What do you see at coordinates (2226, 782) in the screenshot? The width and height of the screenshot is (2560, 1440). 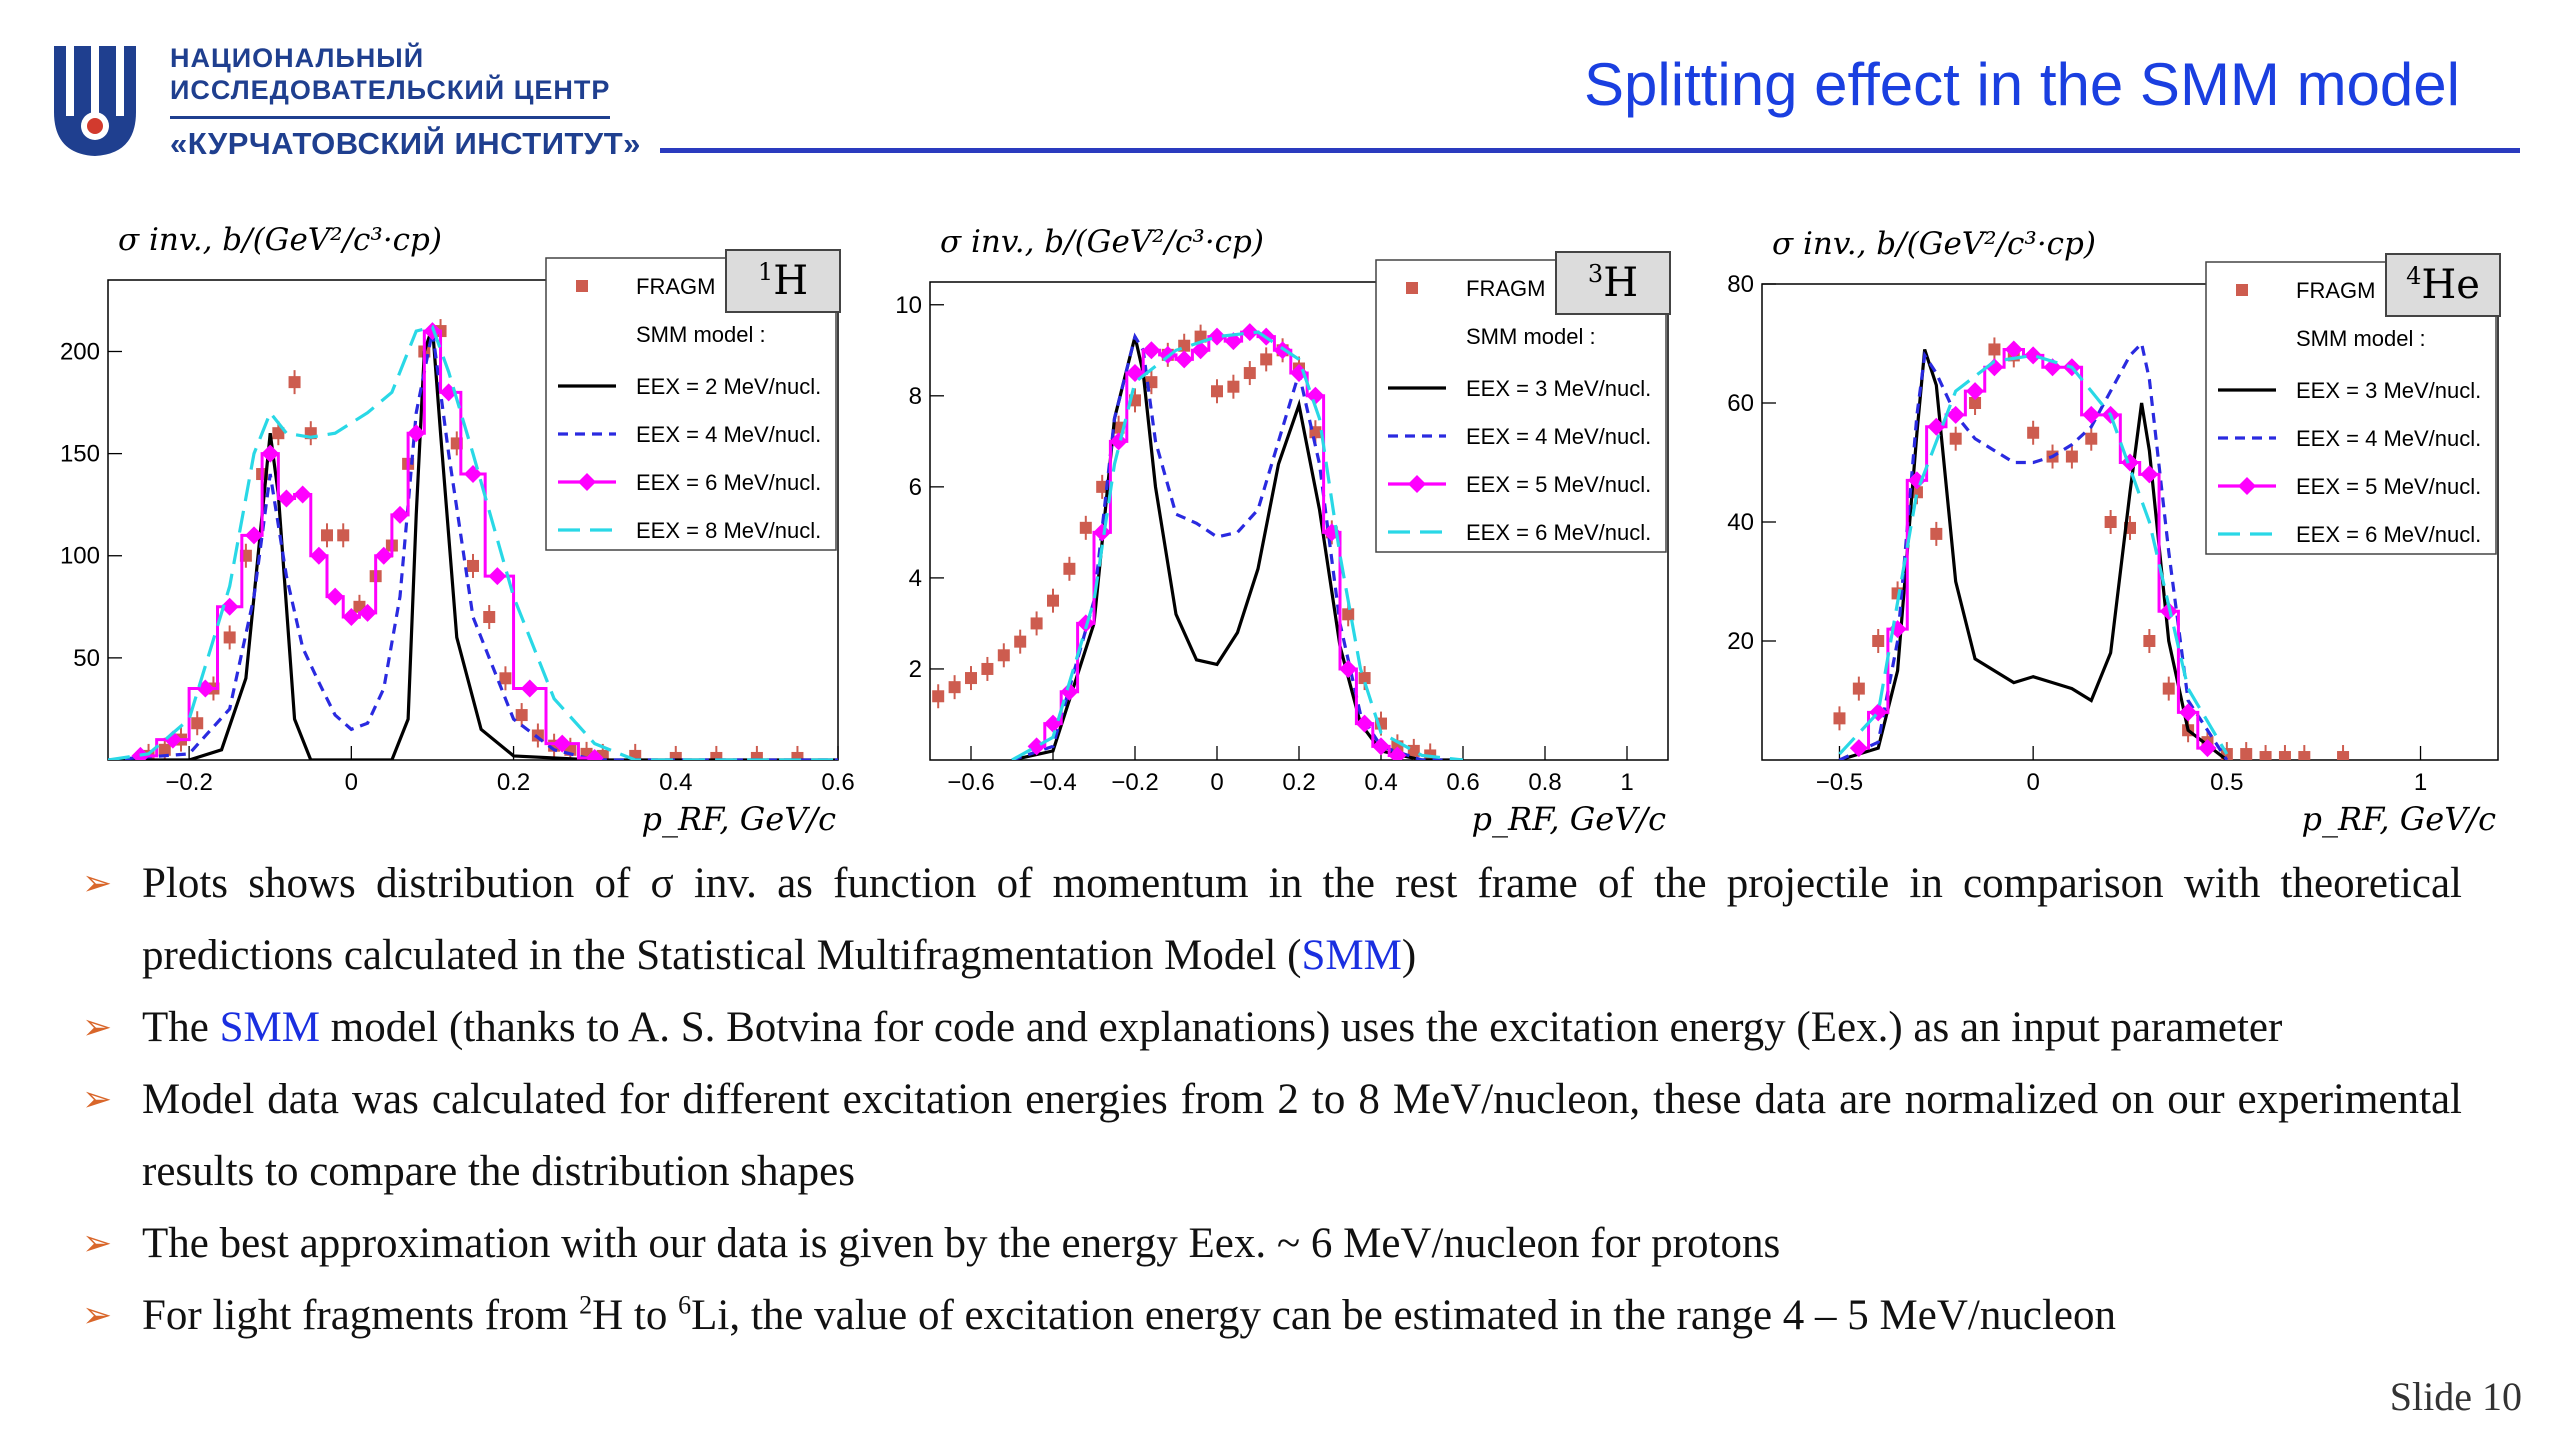 I see `x-tick-label: 0.5` at bounding box center [2226, 782].